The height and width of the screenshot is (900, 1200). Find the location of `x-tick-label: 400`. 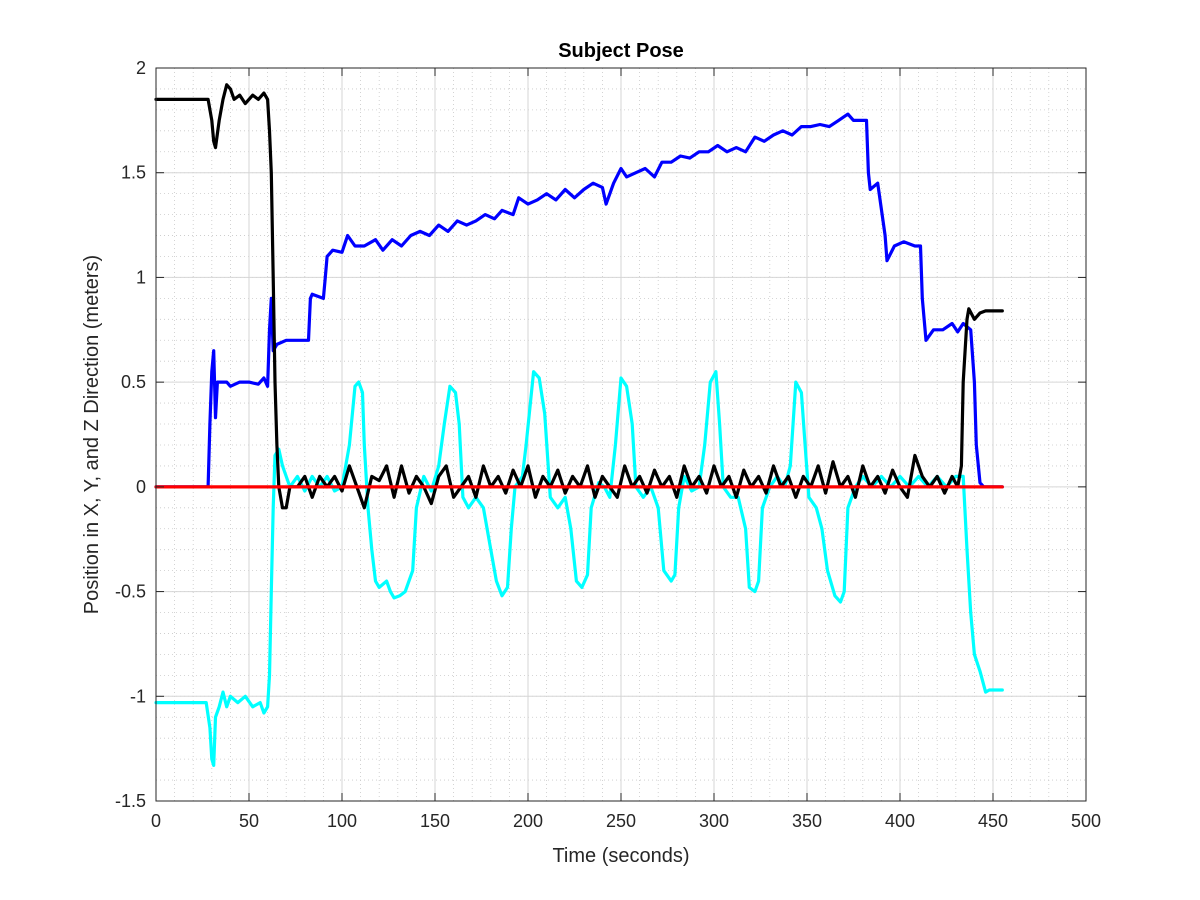

x-tick-label: 400 is located at coordinates (900, 821).